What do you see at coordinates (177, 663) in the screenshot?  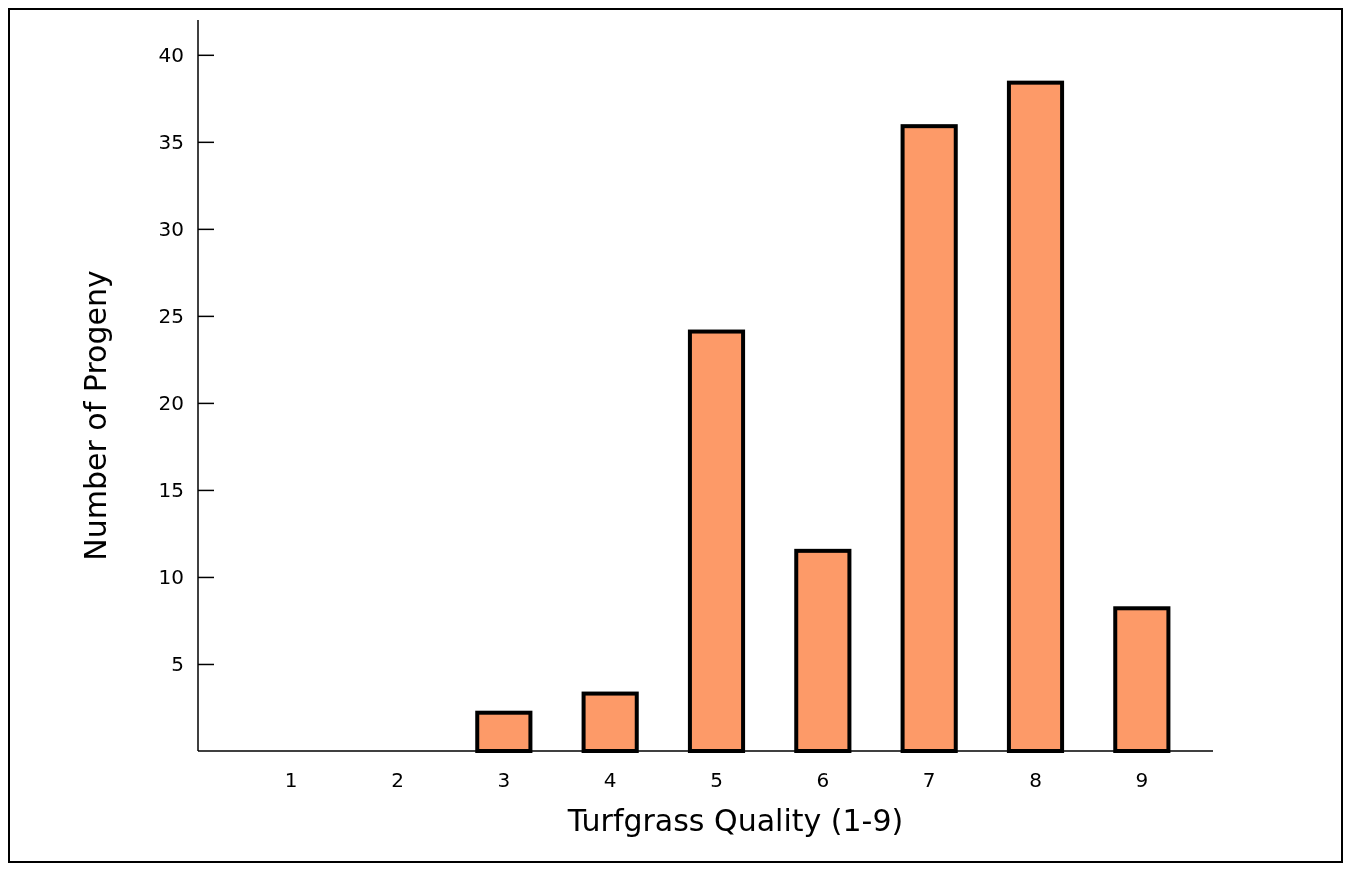 I see `y-tick-label: 5` at bounding box center [177, 663].